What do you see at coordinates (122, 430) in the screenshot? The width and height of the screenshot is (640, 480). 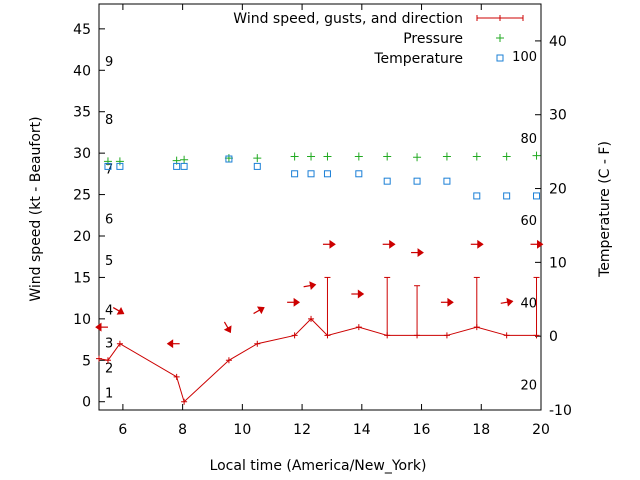 I see `x-tick-label: 6` at bounding box center [122, 430].